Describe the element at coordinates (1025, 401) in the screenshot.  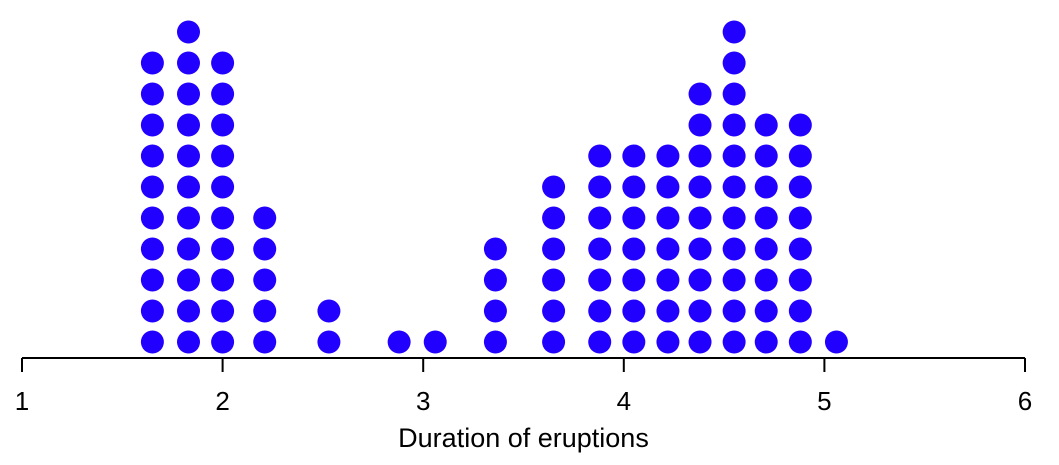
I see `x-tick-label: 6` at that location.